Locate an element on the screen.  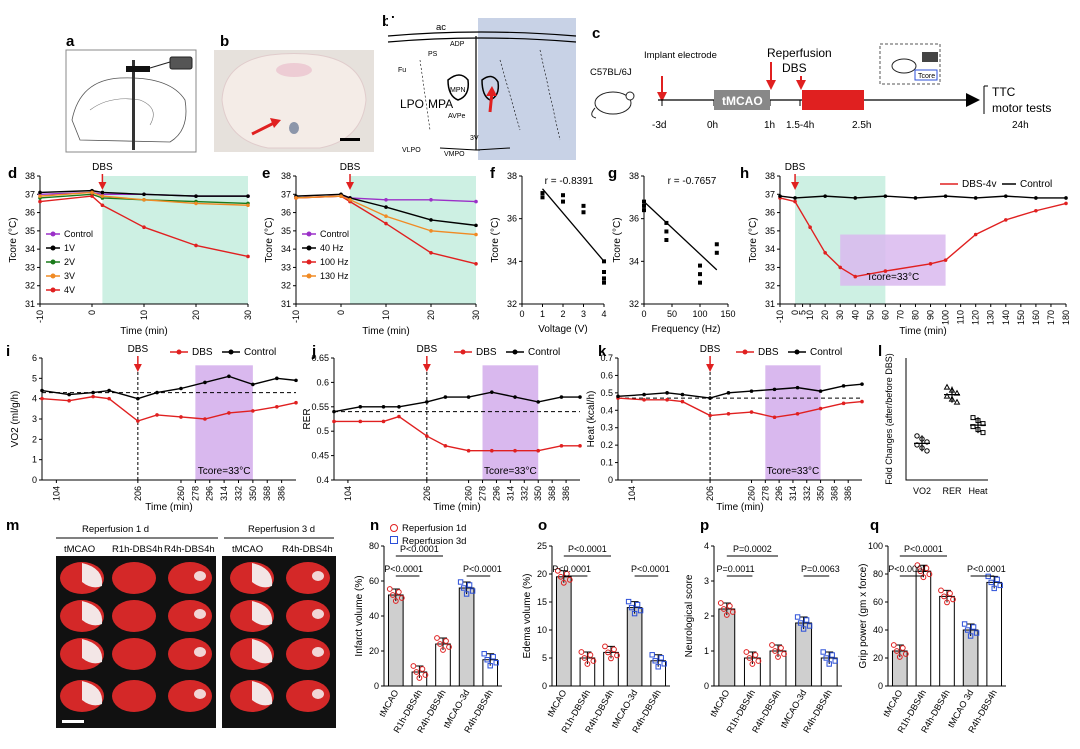
y-tick-label: 0.6 is located at coordinates (322, 382).